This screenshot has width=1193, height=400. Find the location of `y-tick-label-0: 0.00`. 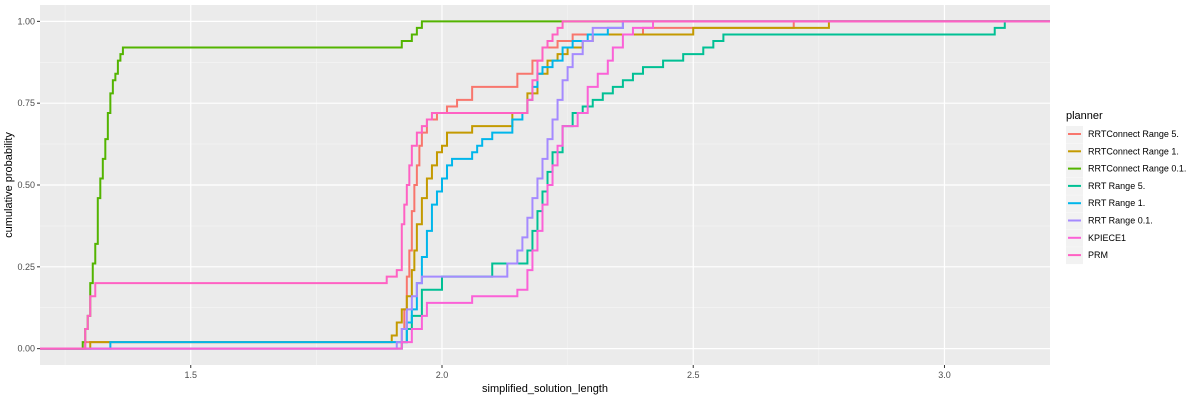

y-tick-label-0: 0.00 is located at coordinates (26, 349).